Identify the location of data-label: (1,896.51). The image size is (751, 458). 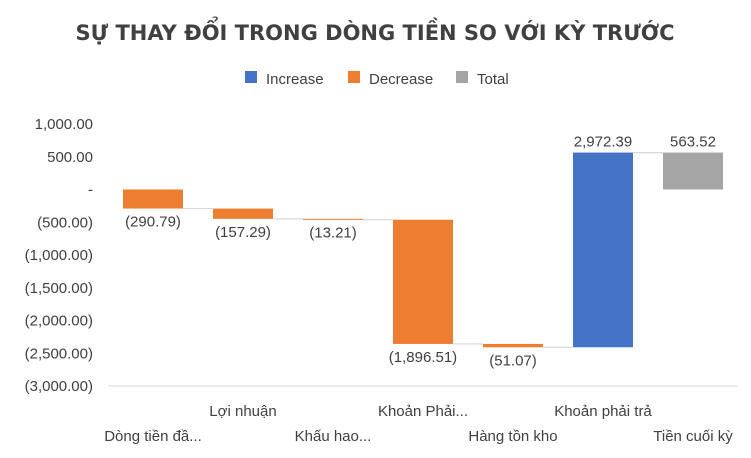
(423, 357).